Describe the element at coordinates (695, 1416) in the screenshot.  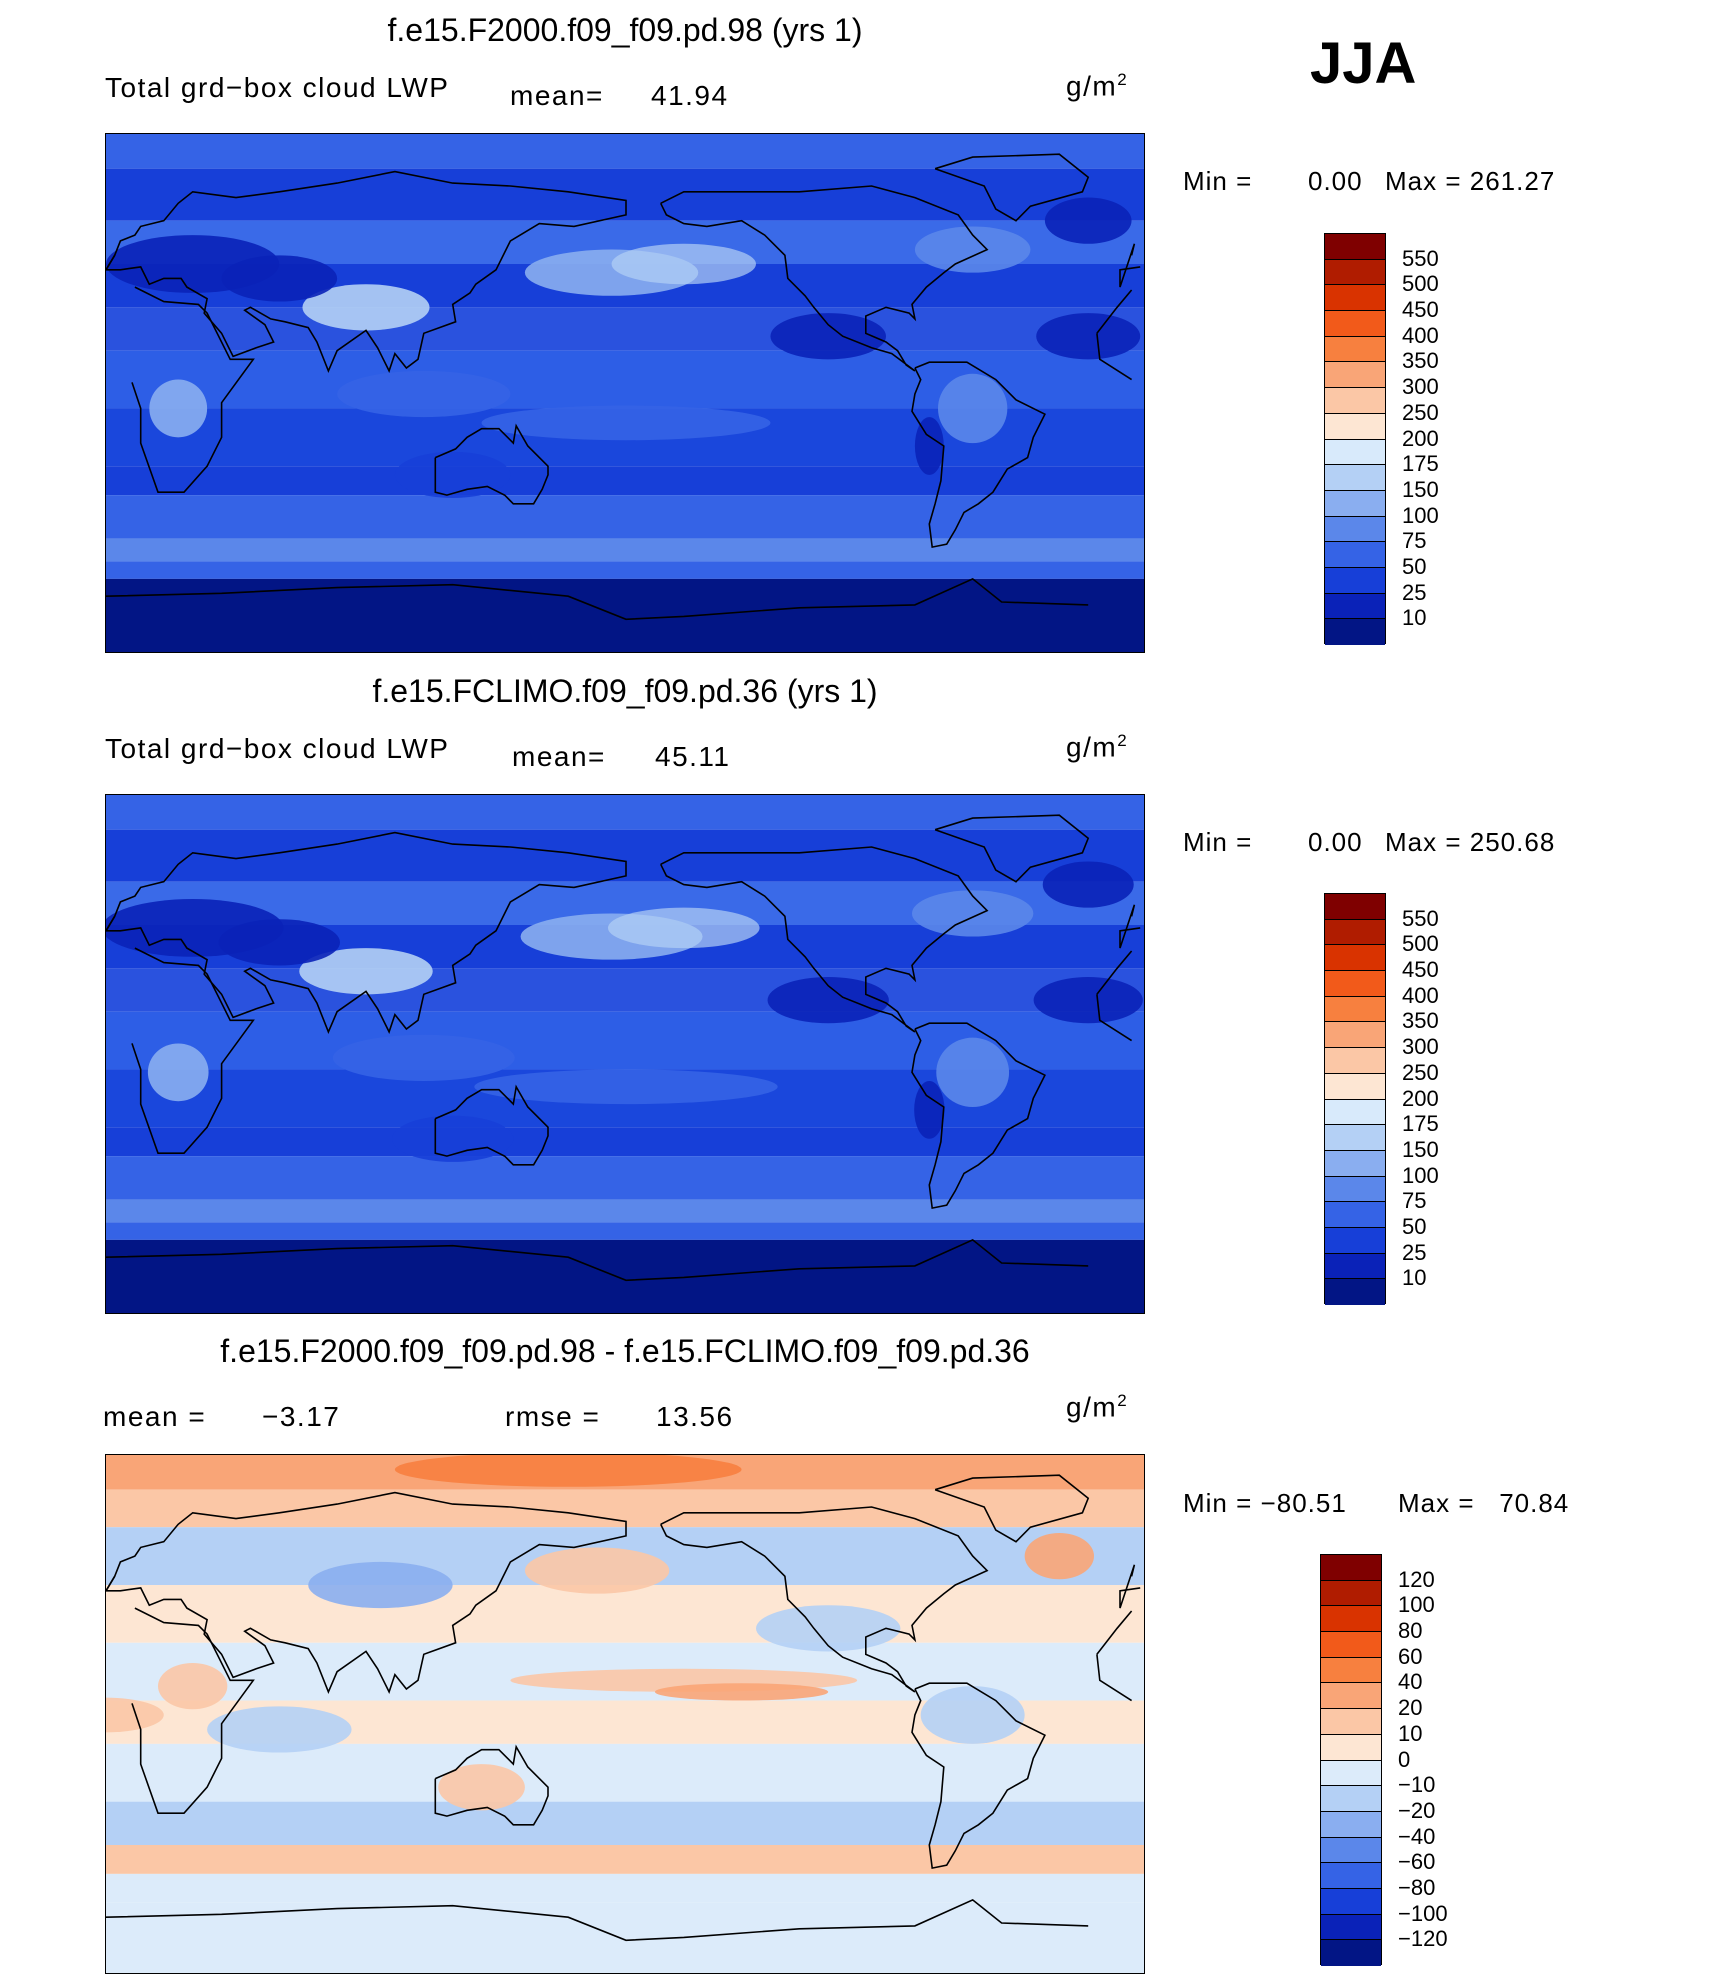
I see `panel-diff-rmse-value: 13.56` at that location.